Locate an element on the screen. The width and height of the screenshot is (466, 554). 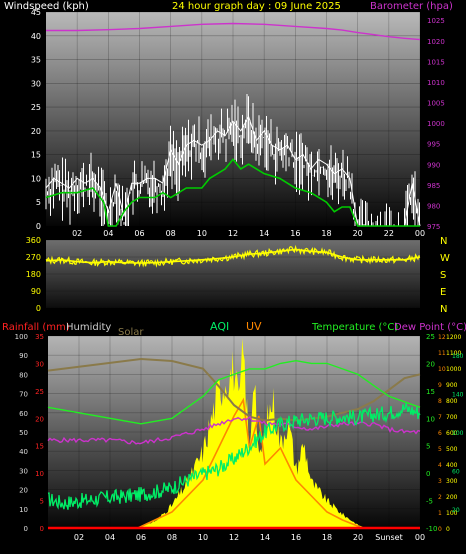
rainfall-tick-label: 0 is located at coordinates (42, 529).